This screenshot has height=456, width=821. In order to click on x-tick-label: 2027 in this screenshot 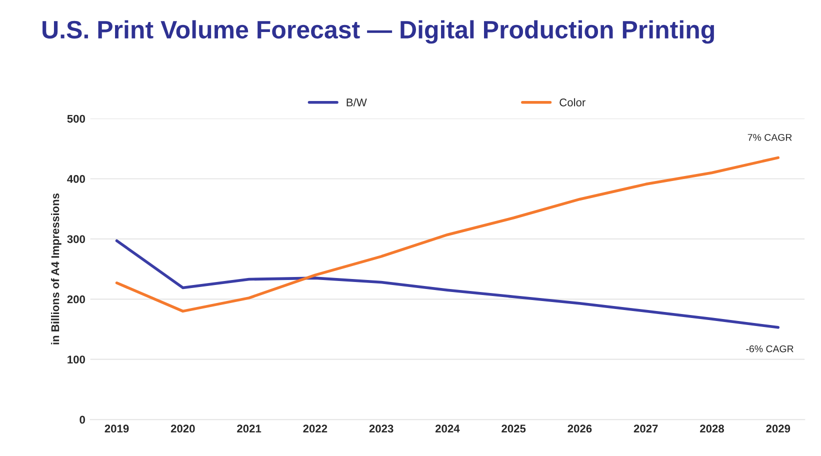, I will do `click(646, 428)`.